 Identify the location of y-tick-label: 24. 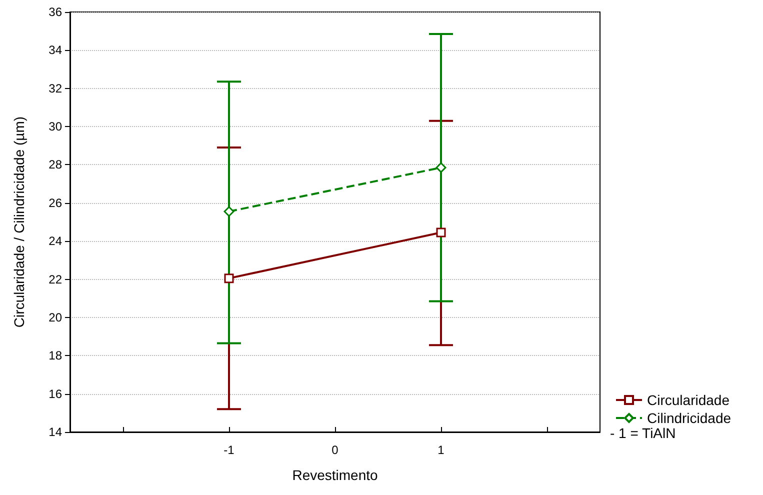
(55, 241).